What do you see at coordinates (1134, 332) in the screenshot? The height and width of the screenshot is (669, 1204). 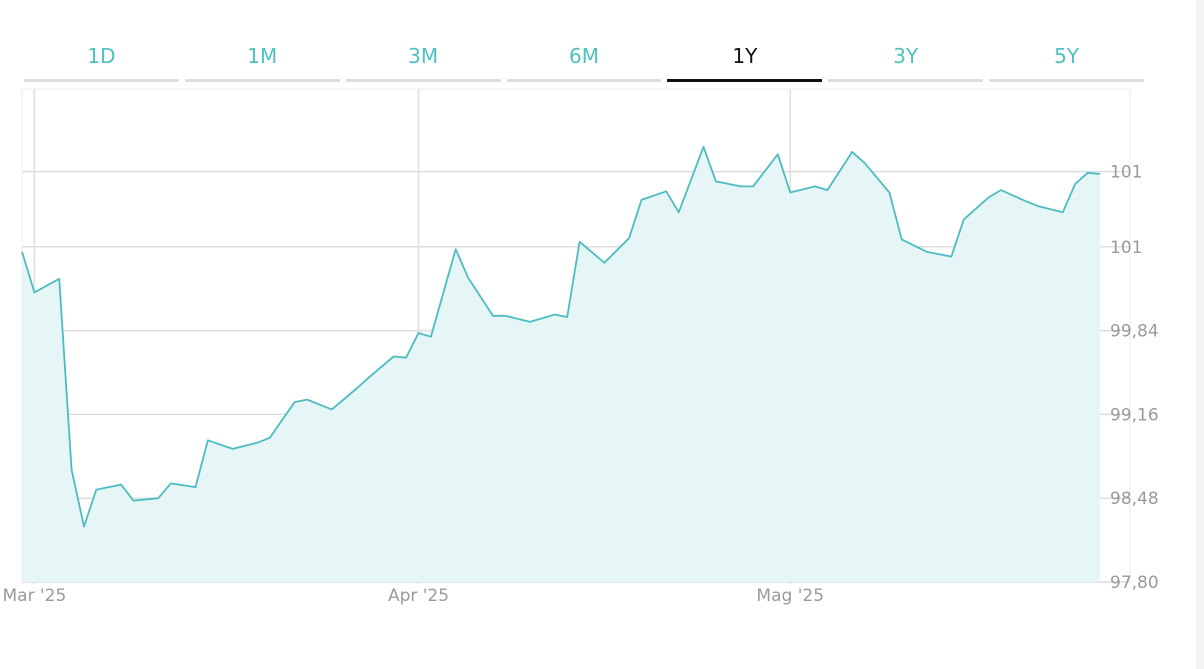 I see `y-tick-label: 99,84` at bounding box center [1134, 332].